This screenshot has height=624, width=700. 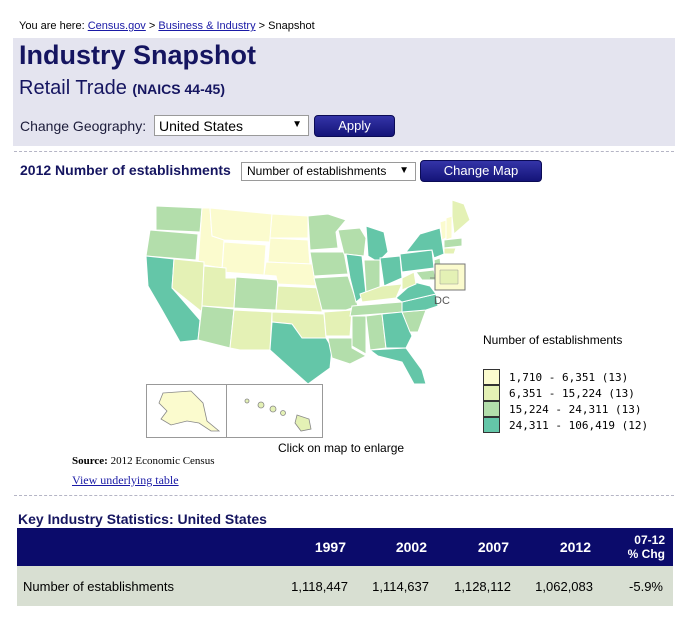 What do you see at coordinates (244, 258) in the screenshot?
I see `state-wyoming` at bounding box center [244, 258].